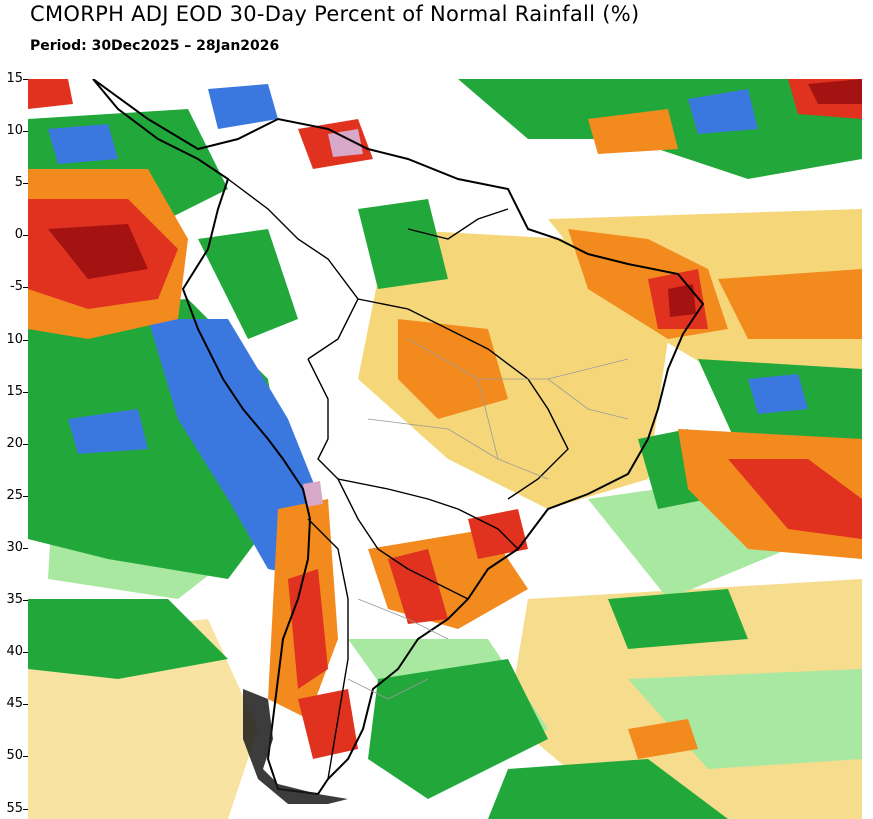 The image size is (873, 819). What do you see at coordinates (14, 808) in the screenshot?
I see `latitude-tick-label: 55` at bounding box center [14, 808].